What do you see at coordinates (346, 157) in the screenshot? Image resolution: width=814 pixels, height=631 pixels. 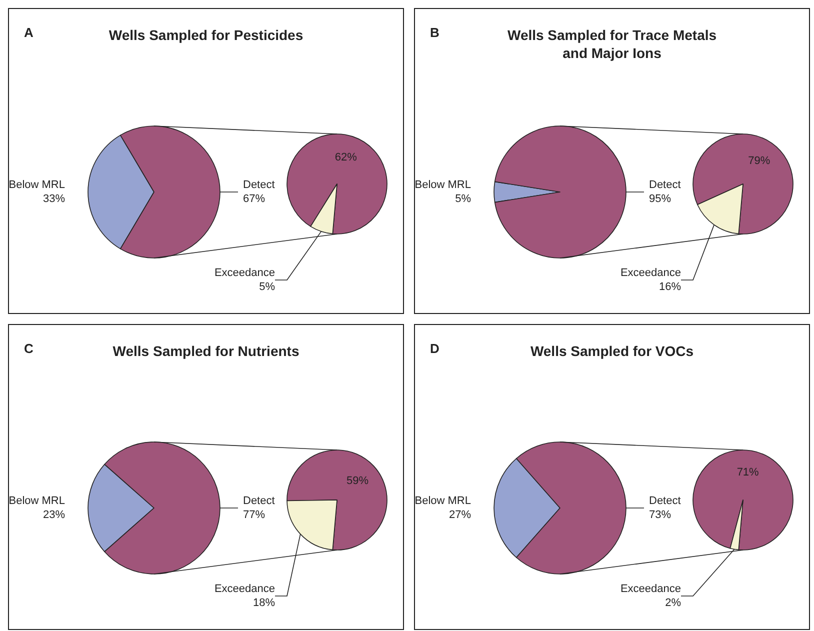 I see `data-label: 62%` at bounding box center [346, 157].